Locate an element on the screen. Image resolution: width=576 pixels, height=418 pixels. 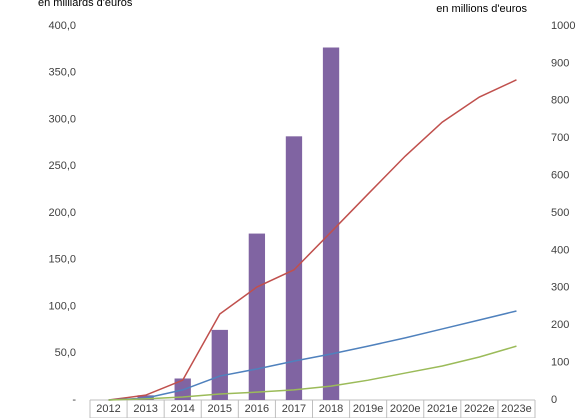
y-axis-title: en milliards d'euros is located at coordinates (85, 4).